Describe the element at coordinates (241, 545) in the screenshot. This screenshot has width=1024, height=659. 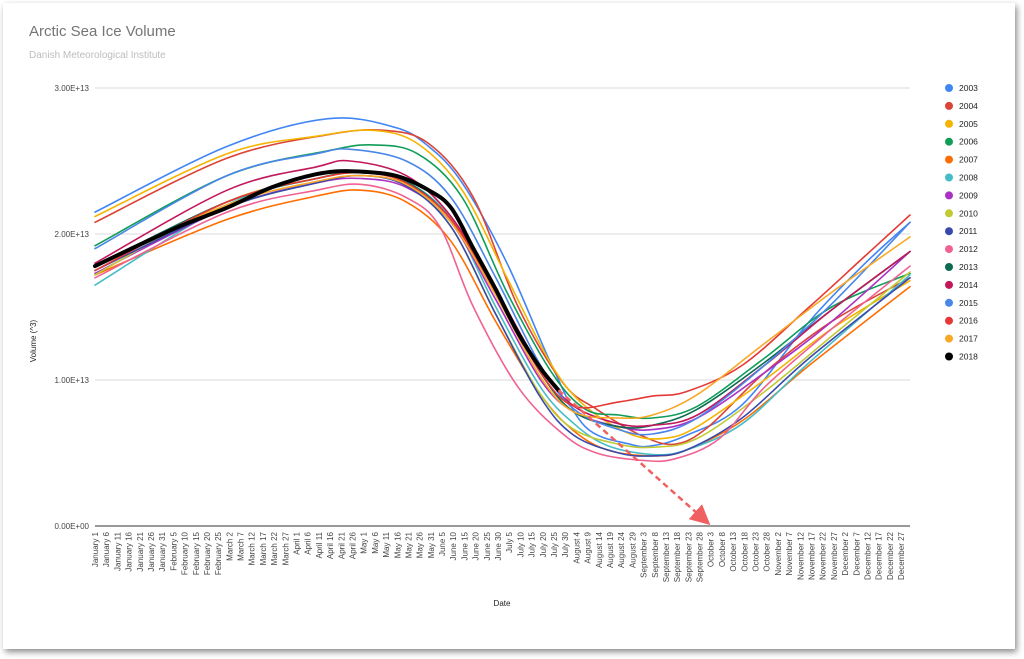
I see `x-tick-label: March 7` at that location.